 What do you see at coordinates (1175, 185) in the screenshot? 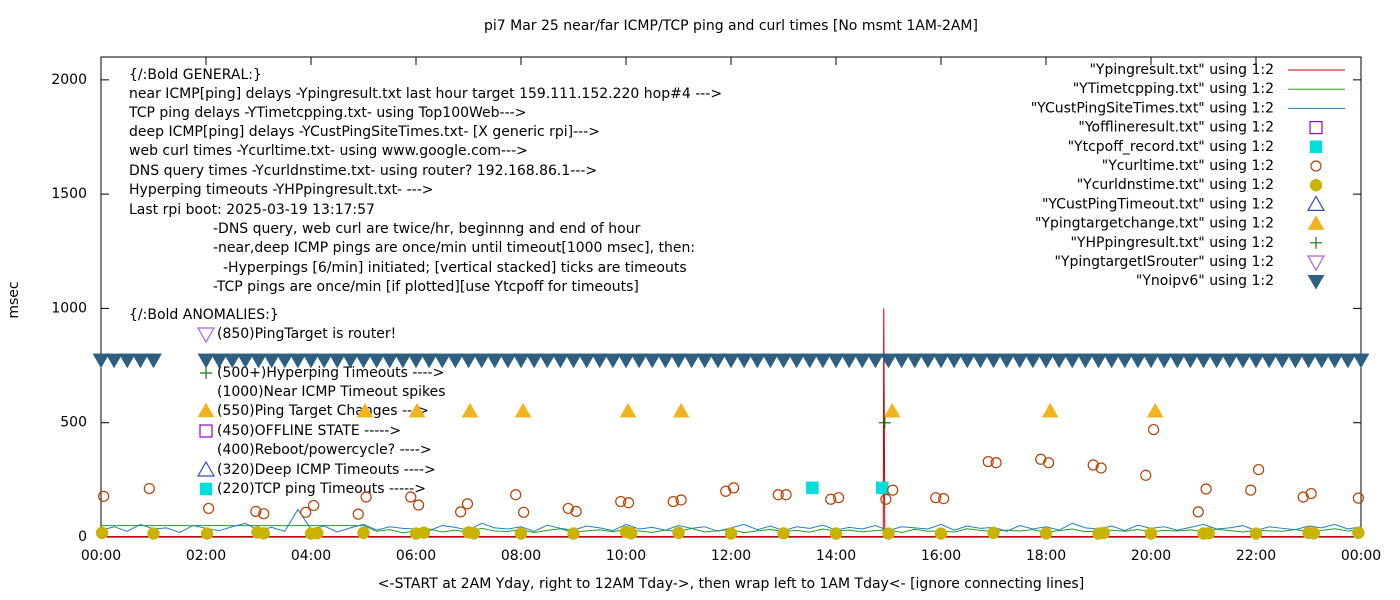
I see `legend-label: "Ycurldnstime.txt" using 1:2` at bounding box center [1175, 185].